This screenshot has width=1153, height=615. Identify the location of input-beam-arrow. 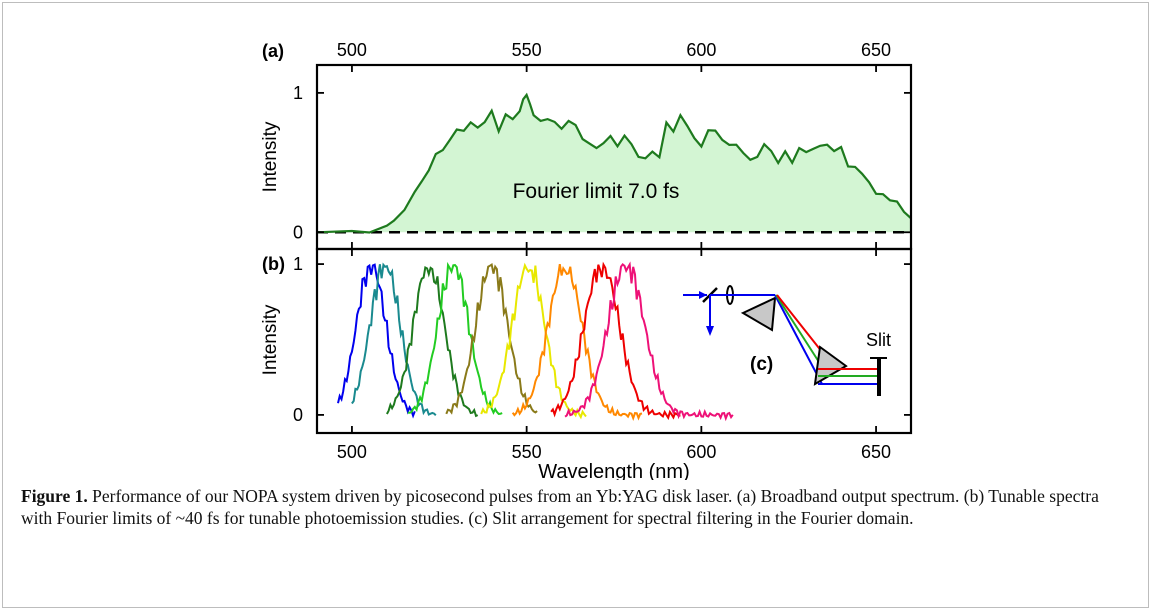
(703, 295).